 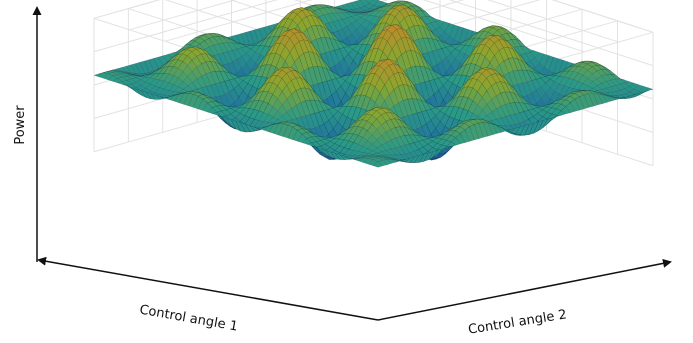 I want to click on x-axis-label: Control angle 1, so click(x=188, y=319).